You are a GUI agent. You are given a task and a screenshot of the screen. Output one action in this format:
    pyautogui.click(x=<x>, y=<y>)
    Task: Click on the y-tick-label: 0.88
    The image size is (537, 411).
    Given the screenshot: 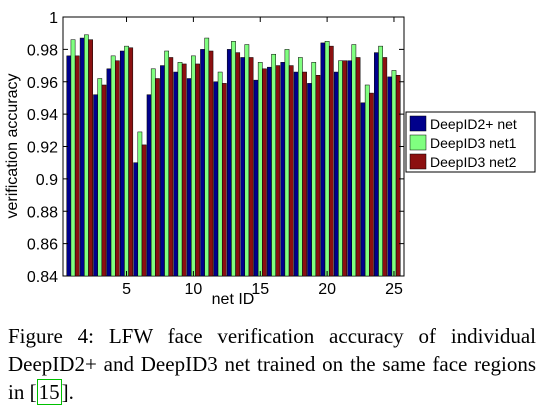 What is the action you would take?
    pyautogui.click(x=42, y=212)
    